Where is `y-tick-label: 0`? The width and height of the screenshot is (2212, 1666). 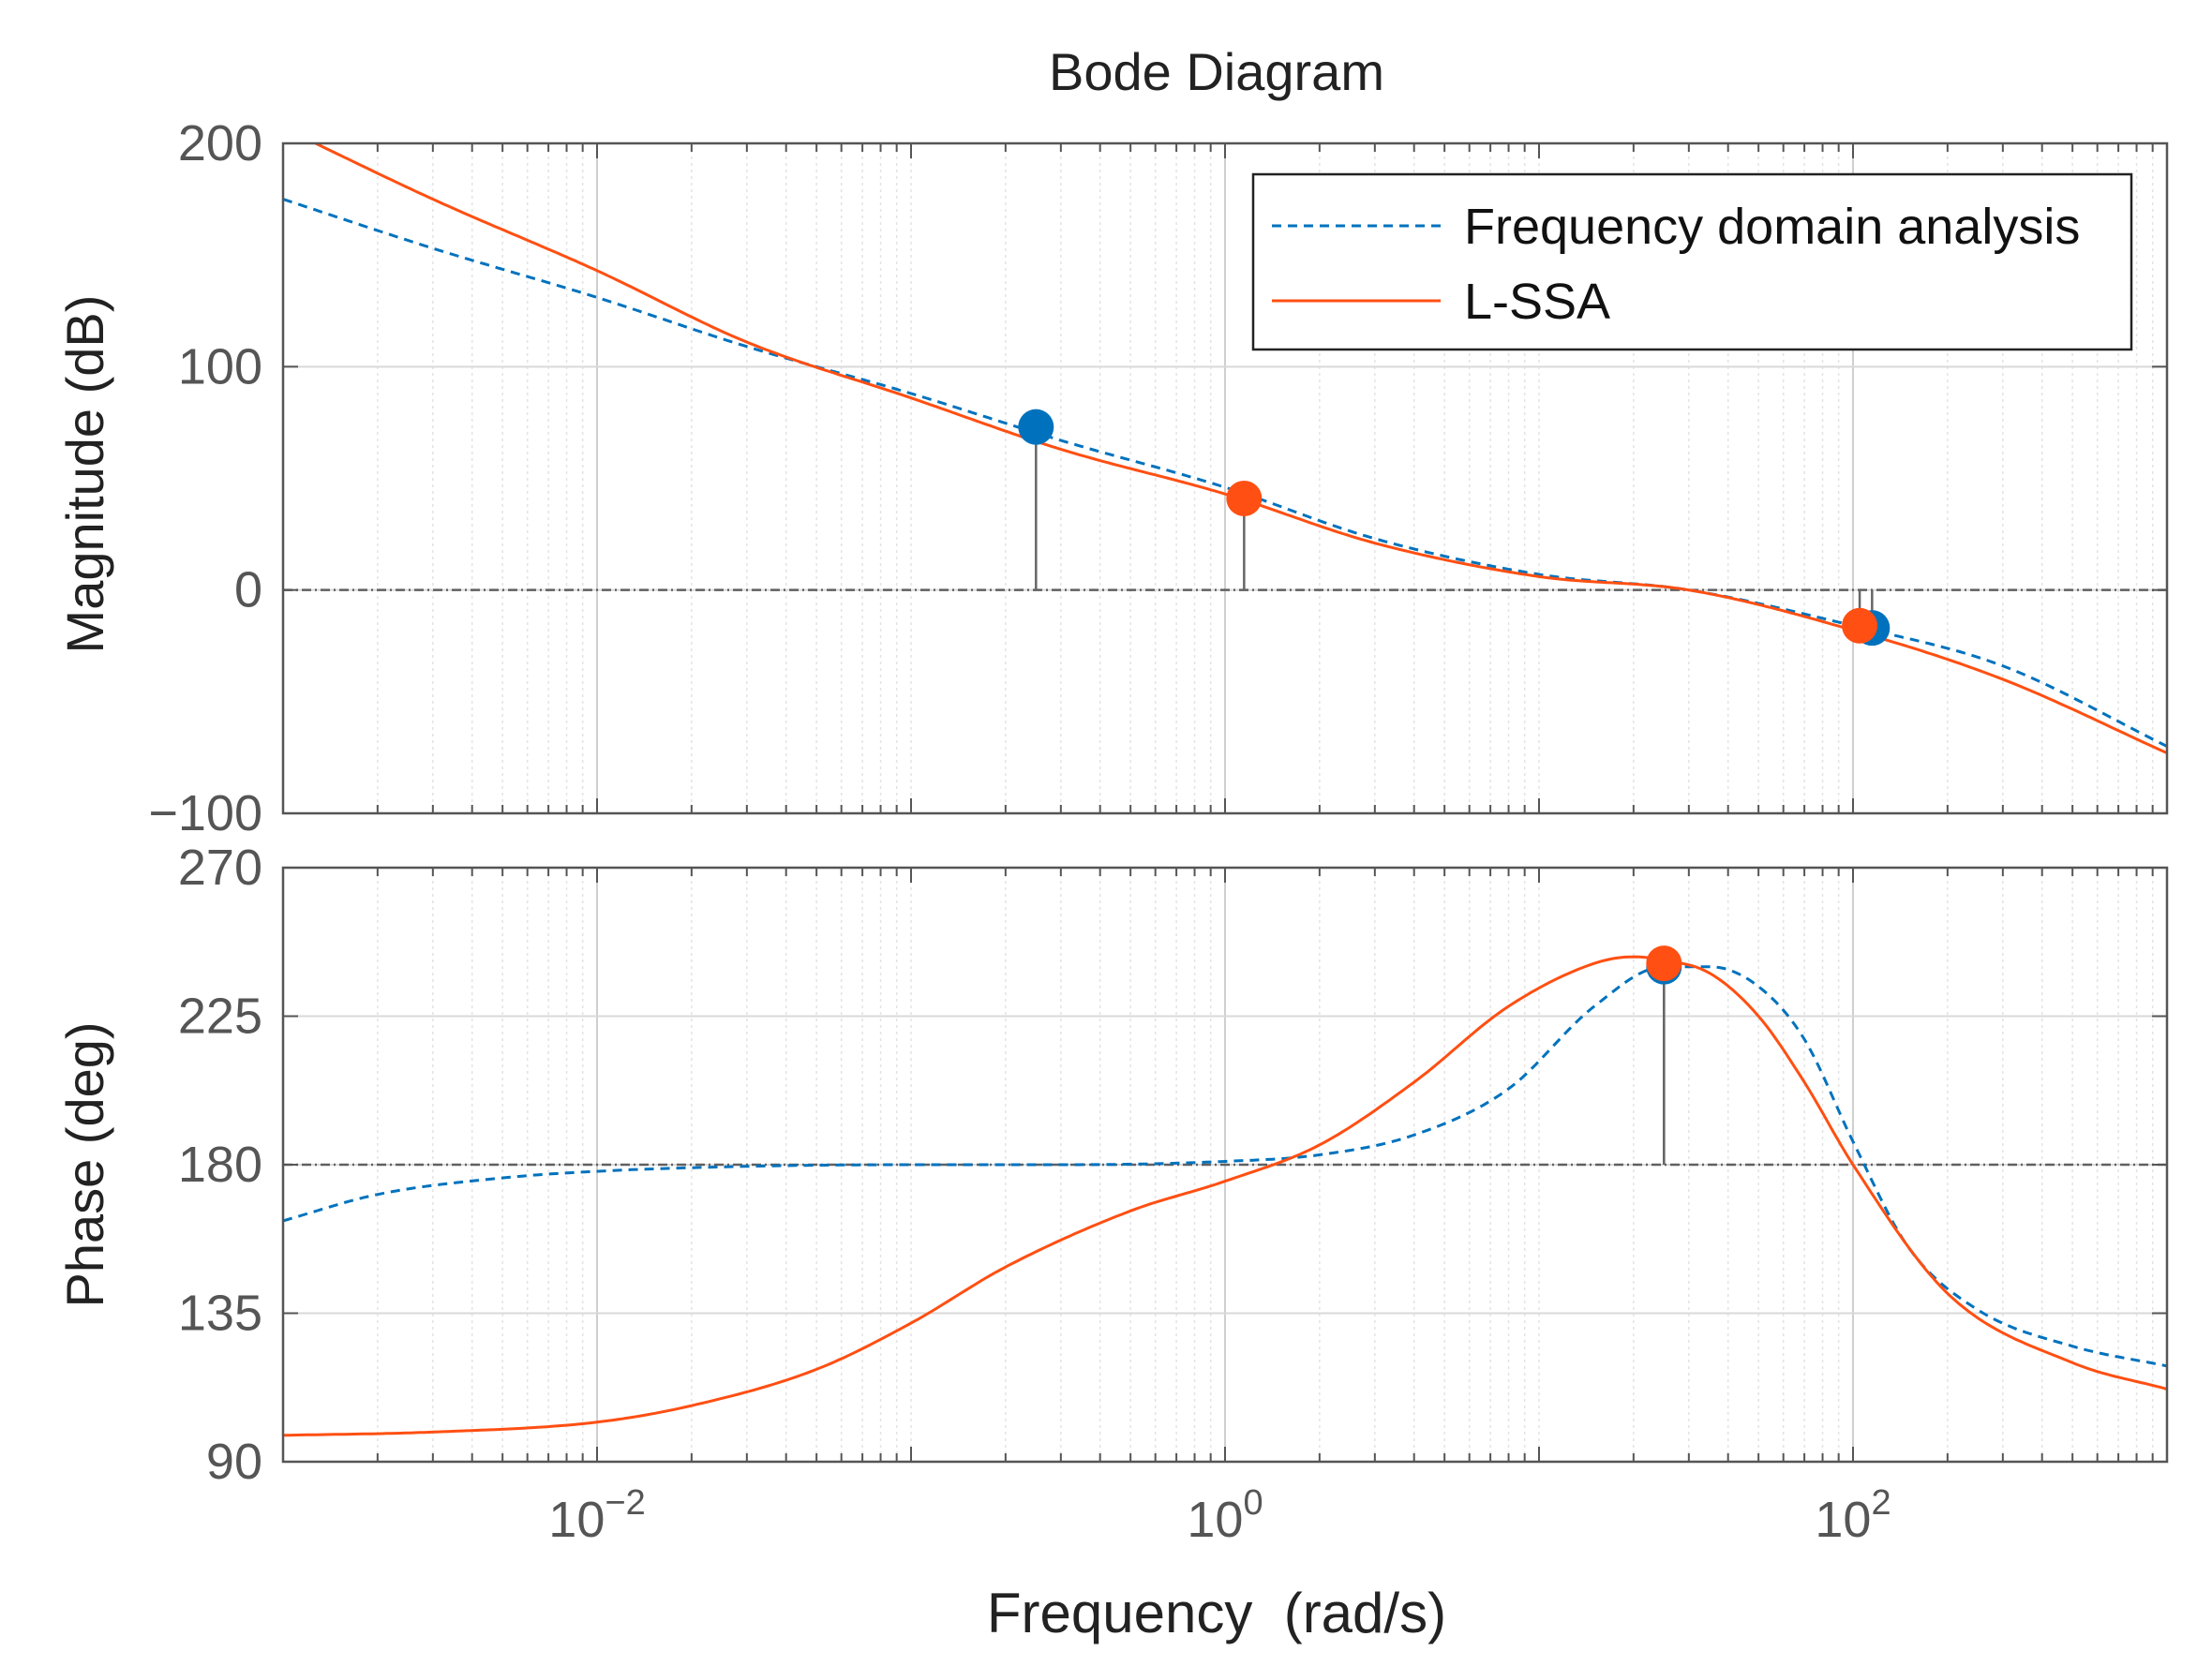
y-tick-label: 0 is located at coordinates (248, 590).